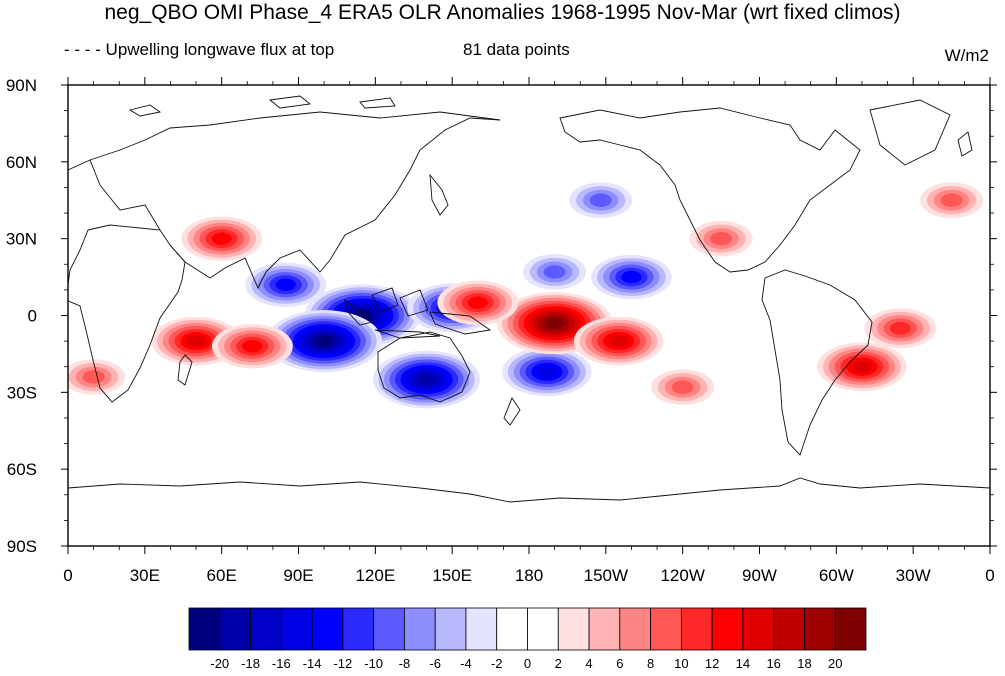 The height and width of the screenshot is (676, 1005). I want to click on lon-label: 90W, so click(759, 575).